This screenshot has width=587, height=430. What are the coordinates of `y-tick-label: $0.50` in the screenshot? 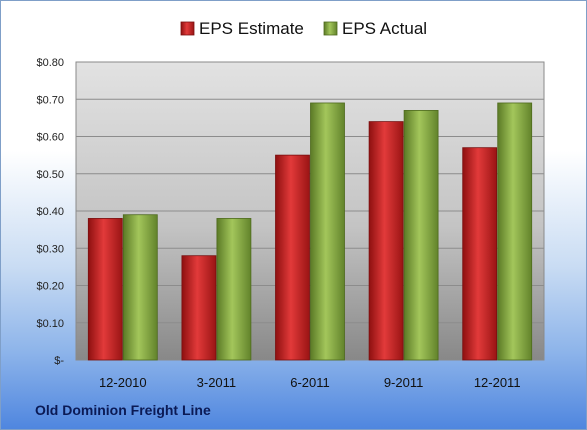 It's located at (50, 175).